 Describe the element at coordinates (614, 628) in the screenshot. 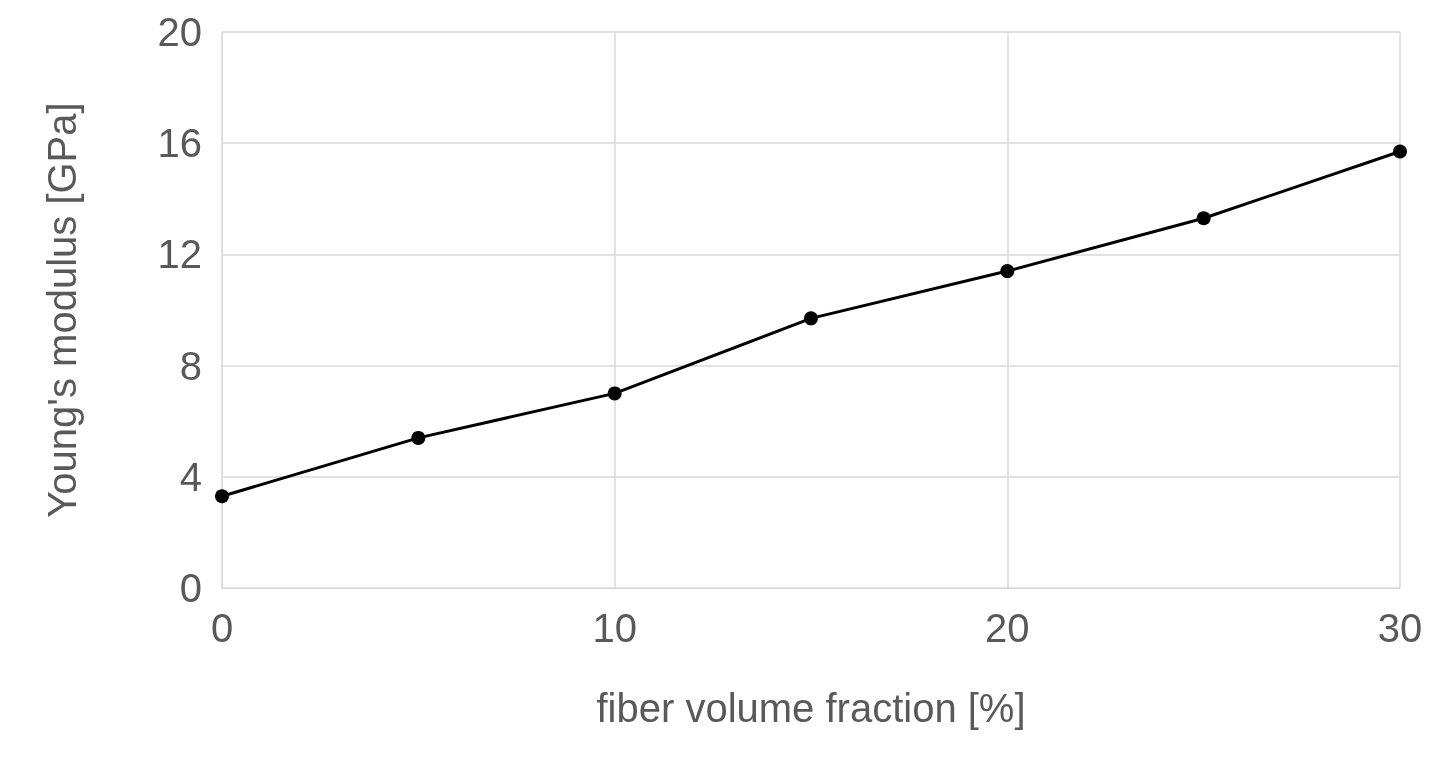

I see `x-tick-label: 10` at that location.